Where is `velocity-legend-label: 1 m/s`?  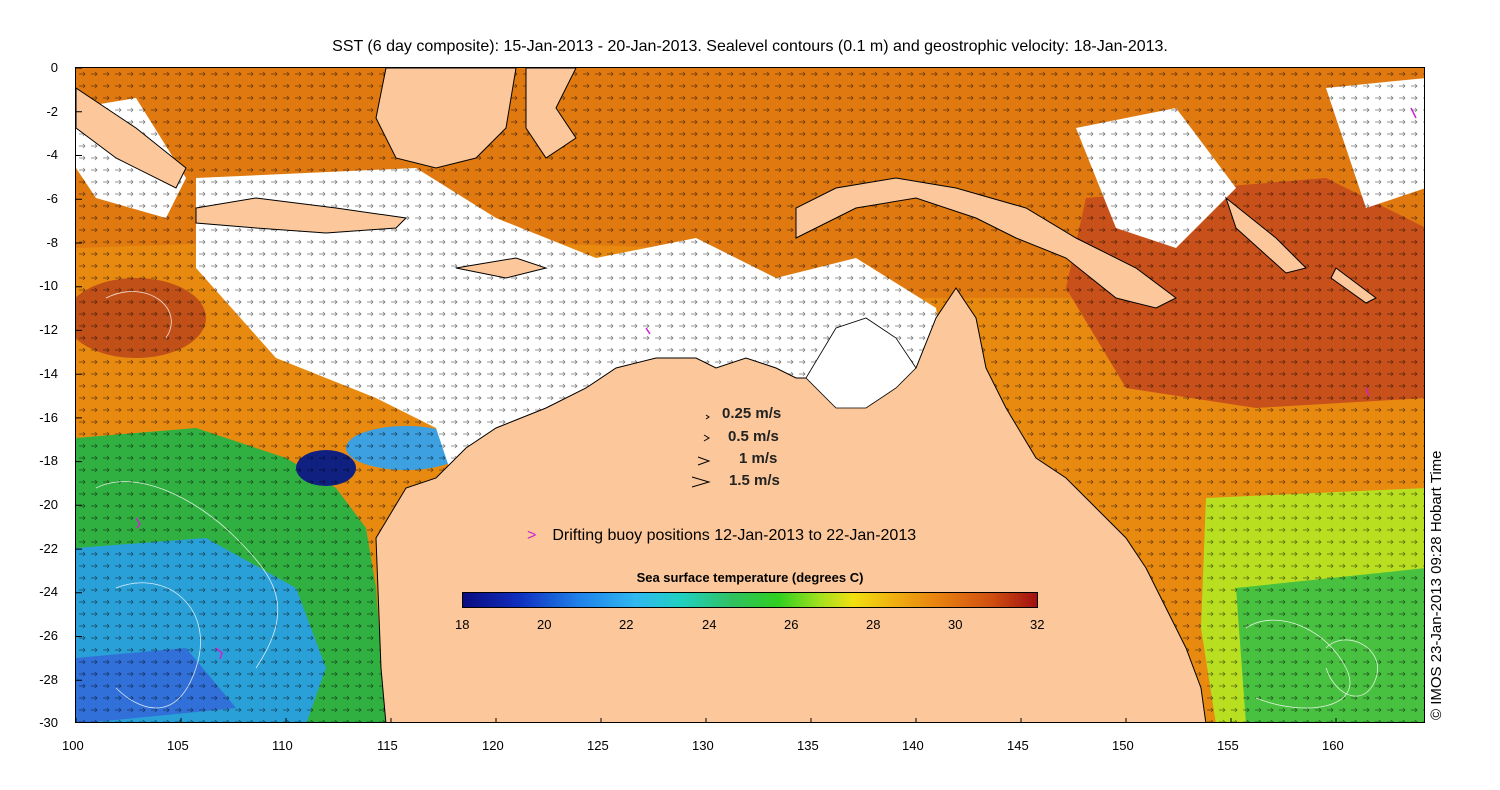 velocity-legend-label: 1 m/s is located at coordinates (758, 458).